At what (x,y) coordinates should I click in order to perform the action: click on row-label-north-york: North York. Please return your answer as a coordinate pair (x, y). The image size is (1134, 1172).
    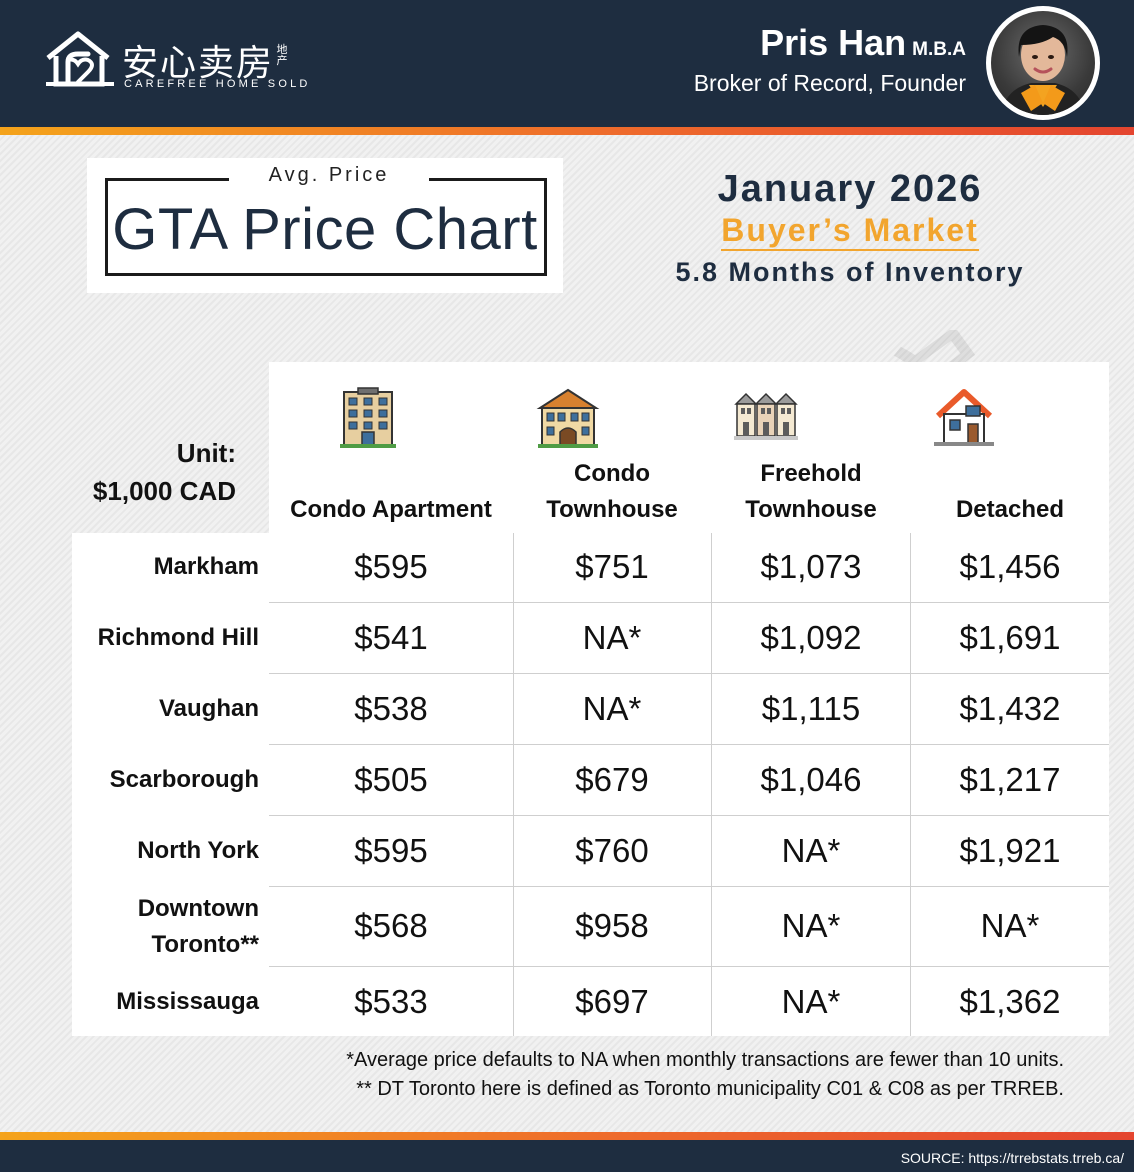
    Looking at the image, I should click on (165, 851).